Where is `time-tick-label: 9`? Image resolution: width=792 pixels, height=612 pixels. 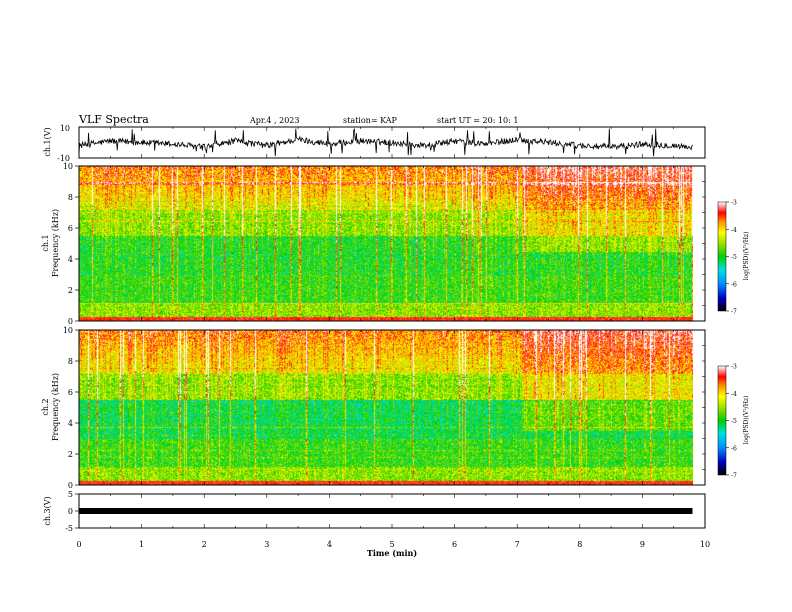 time-tick-label: 9 is located at coordinates (642, 544).